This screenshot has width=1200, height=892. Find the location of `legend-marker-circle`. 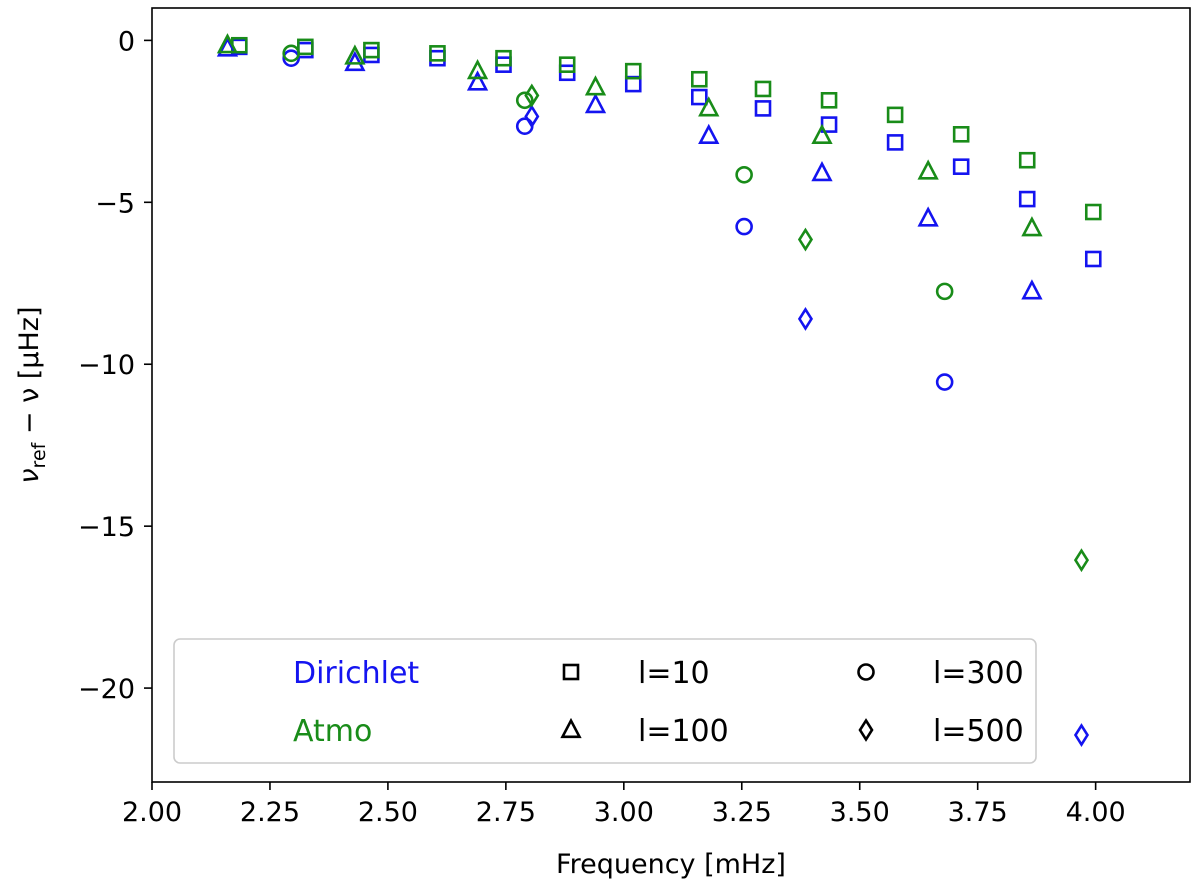

legend-marker-circle is located at coordinates (866, 672).